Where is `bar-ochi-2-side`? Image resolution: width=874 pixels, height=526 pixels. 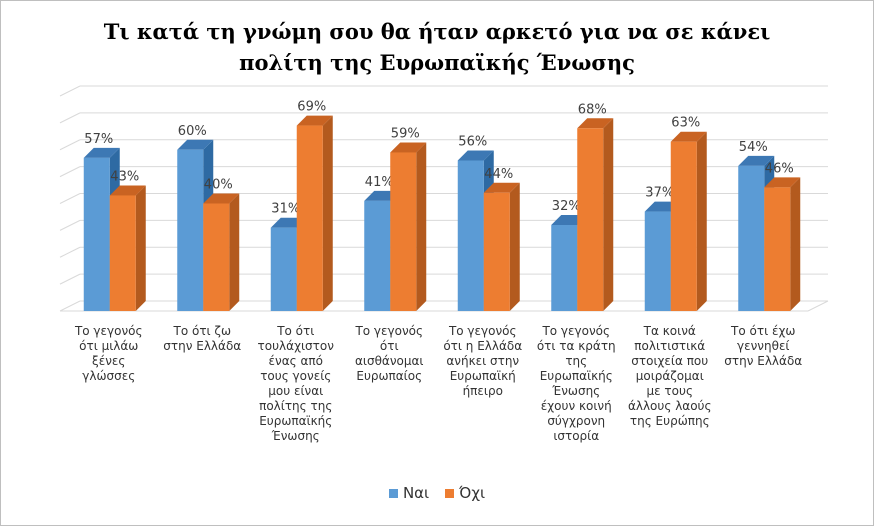
bar-ochi-2-side is located at coordinates (327, 213).